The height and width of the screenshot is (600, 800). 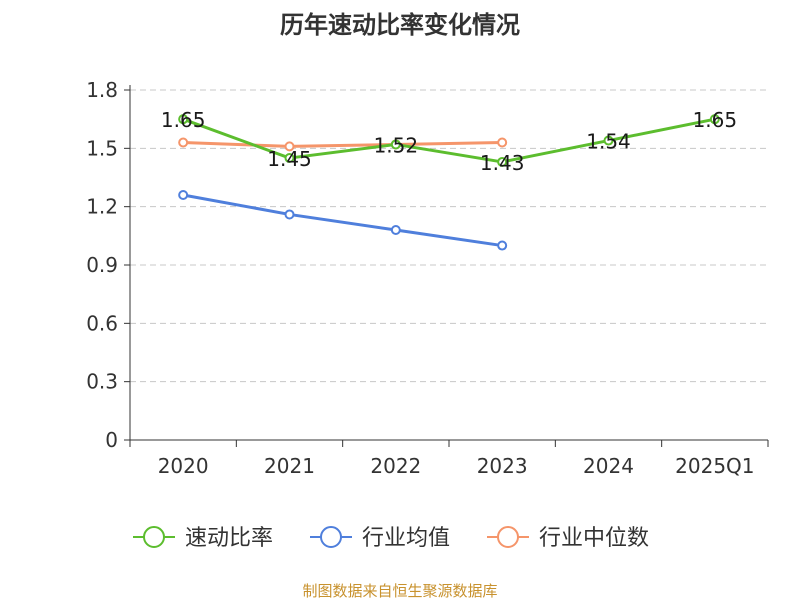 I want to click on data-label: 1.52, so click(x=396, y=145).